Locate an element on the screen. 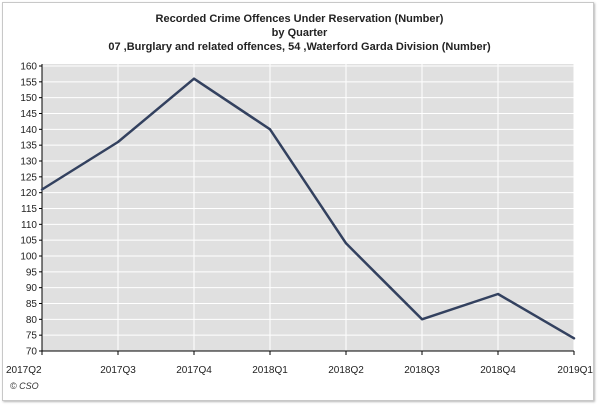 The height and width of the screenshot is (406, 599). y-tick-label: 115 is located at coordinates (29, 209).